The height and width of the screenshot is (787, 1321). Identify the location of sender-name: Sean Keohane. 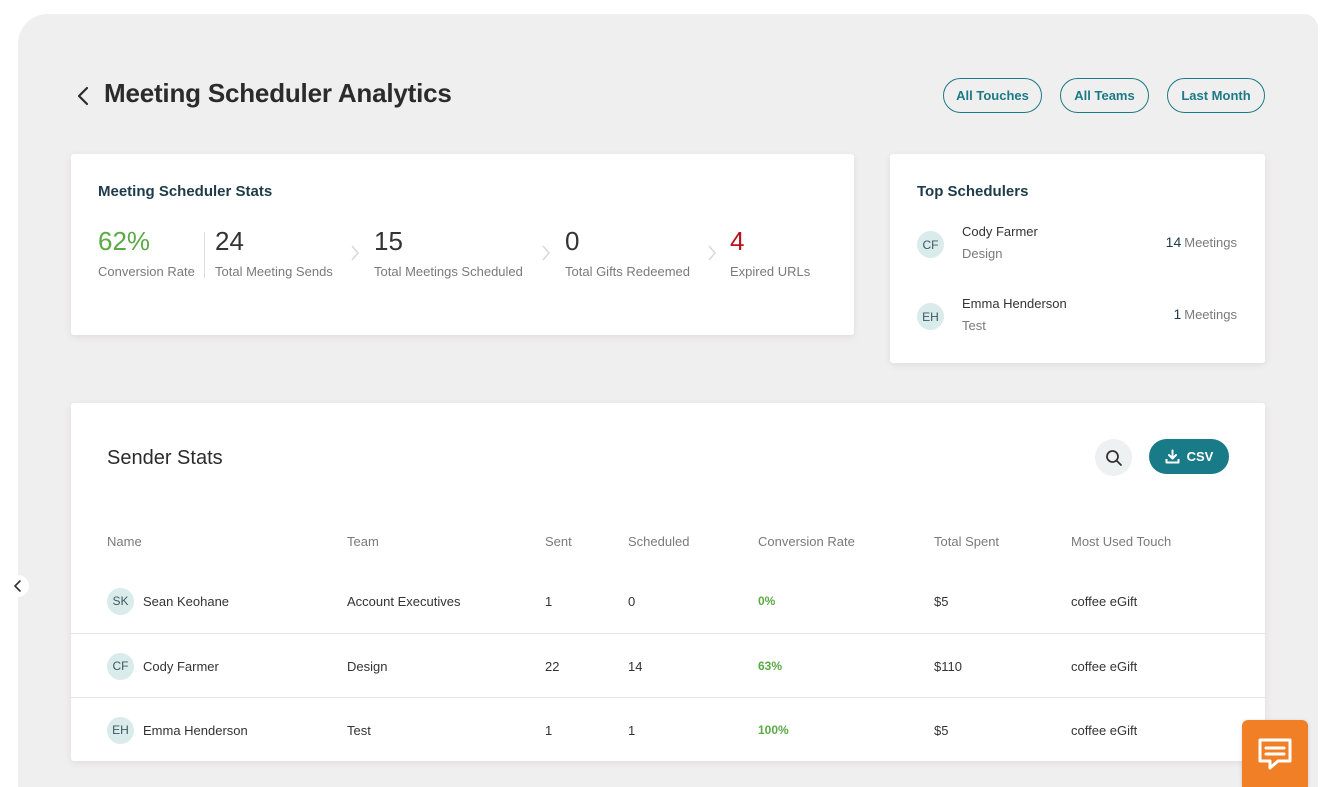
(186, 601).